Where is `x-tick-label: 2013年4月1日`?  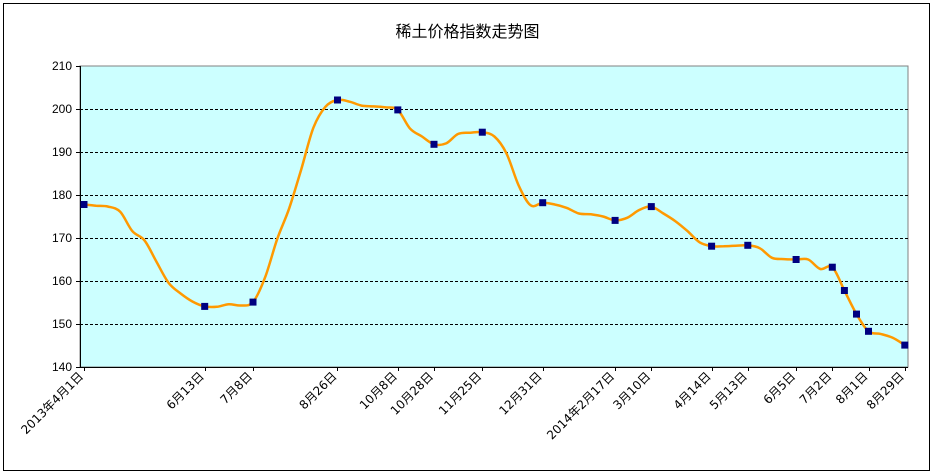
x-tick-label: 2013年4月1日 is located at coordinates (52, 403).